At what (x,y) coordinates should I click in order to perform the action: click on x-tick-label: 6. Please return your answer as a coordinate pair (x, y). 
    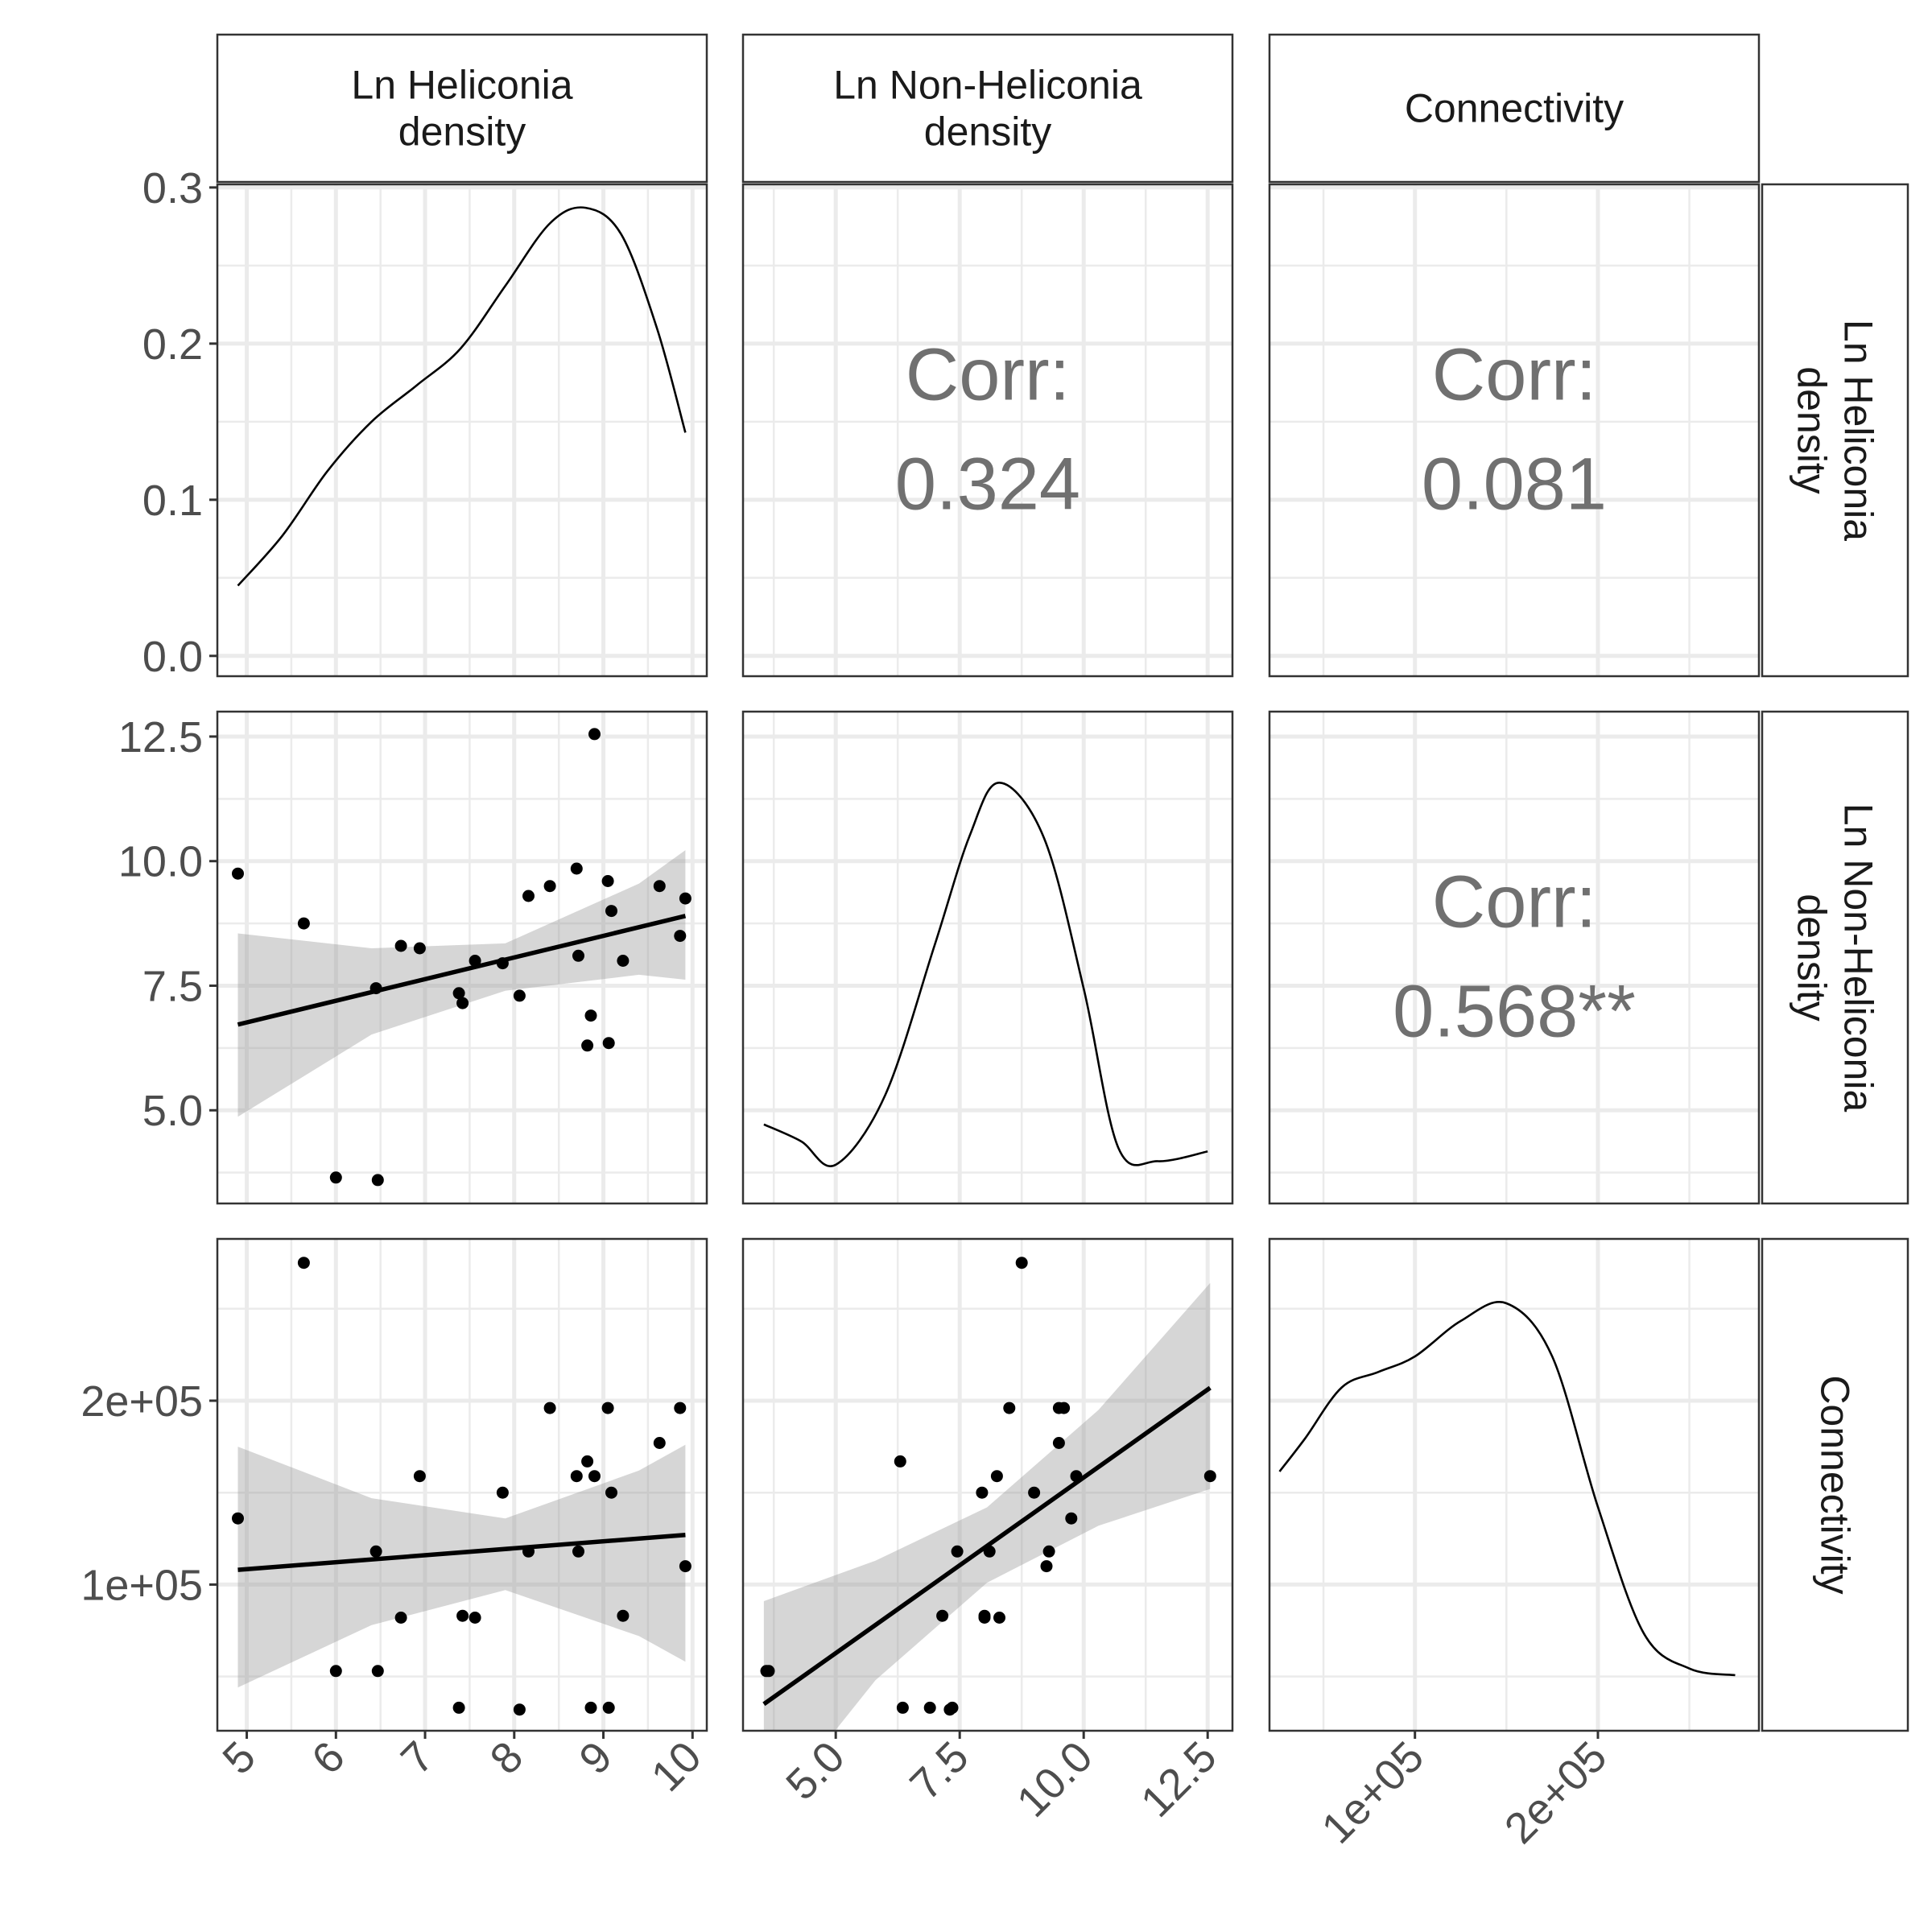
    Looking at the image, I should click on (328, 1758).